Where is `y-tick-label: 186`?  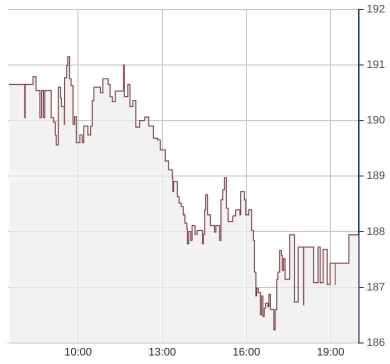
y-tick-label: 186 is located at coordinates (376, 342).